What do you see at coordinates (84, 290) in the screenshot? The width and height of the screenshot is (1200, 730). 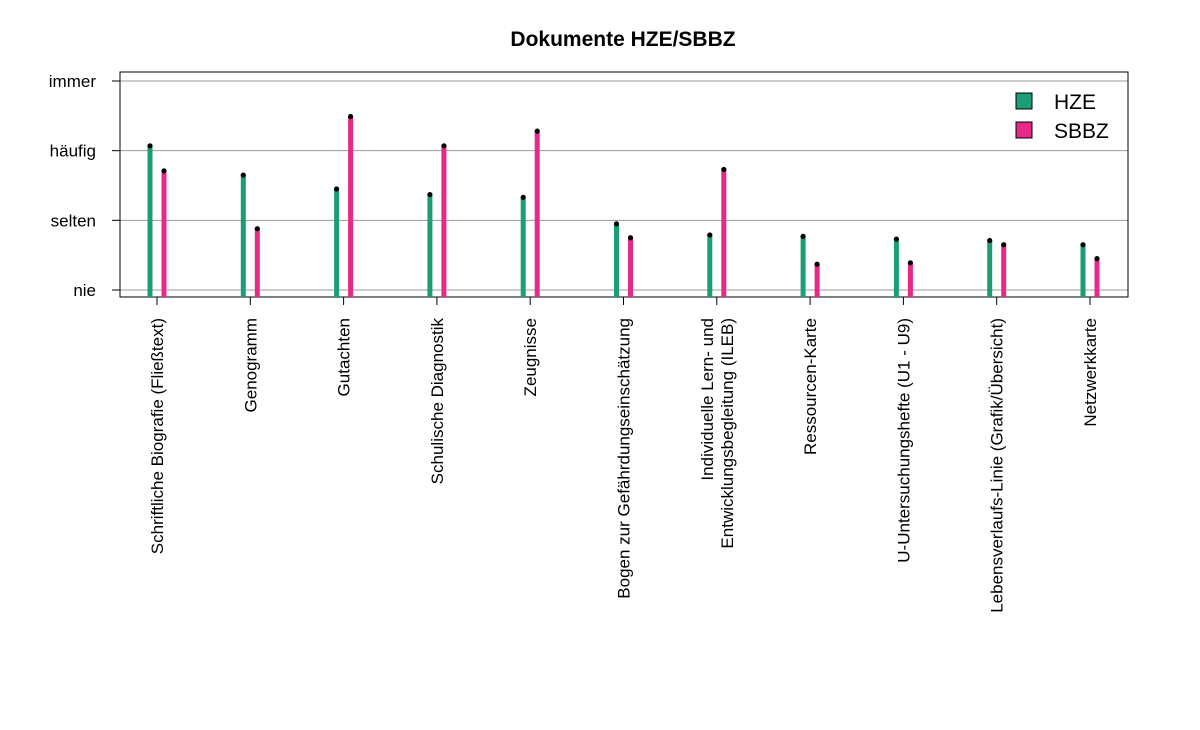 I see `y-tick-label: nie` at bounding box center [84, 290].